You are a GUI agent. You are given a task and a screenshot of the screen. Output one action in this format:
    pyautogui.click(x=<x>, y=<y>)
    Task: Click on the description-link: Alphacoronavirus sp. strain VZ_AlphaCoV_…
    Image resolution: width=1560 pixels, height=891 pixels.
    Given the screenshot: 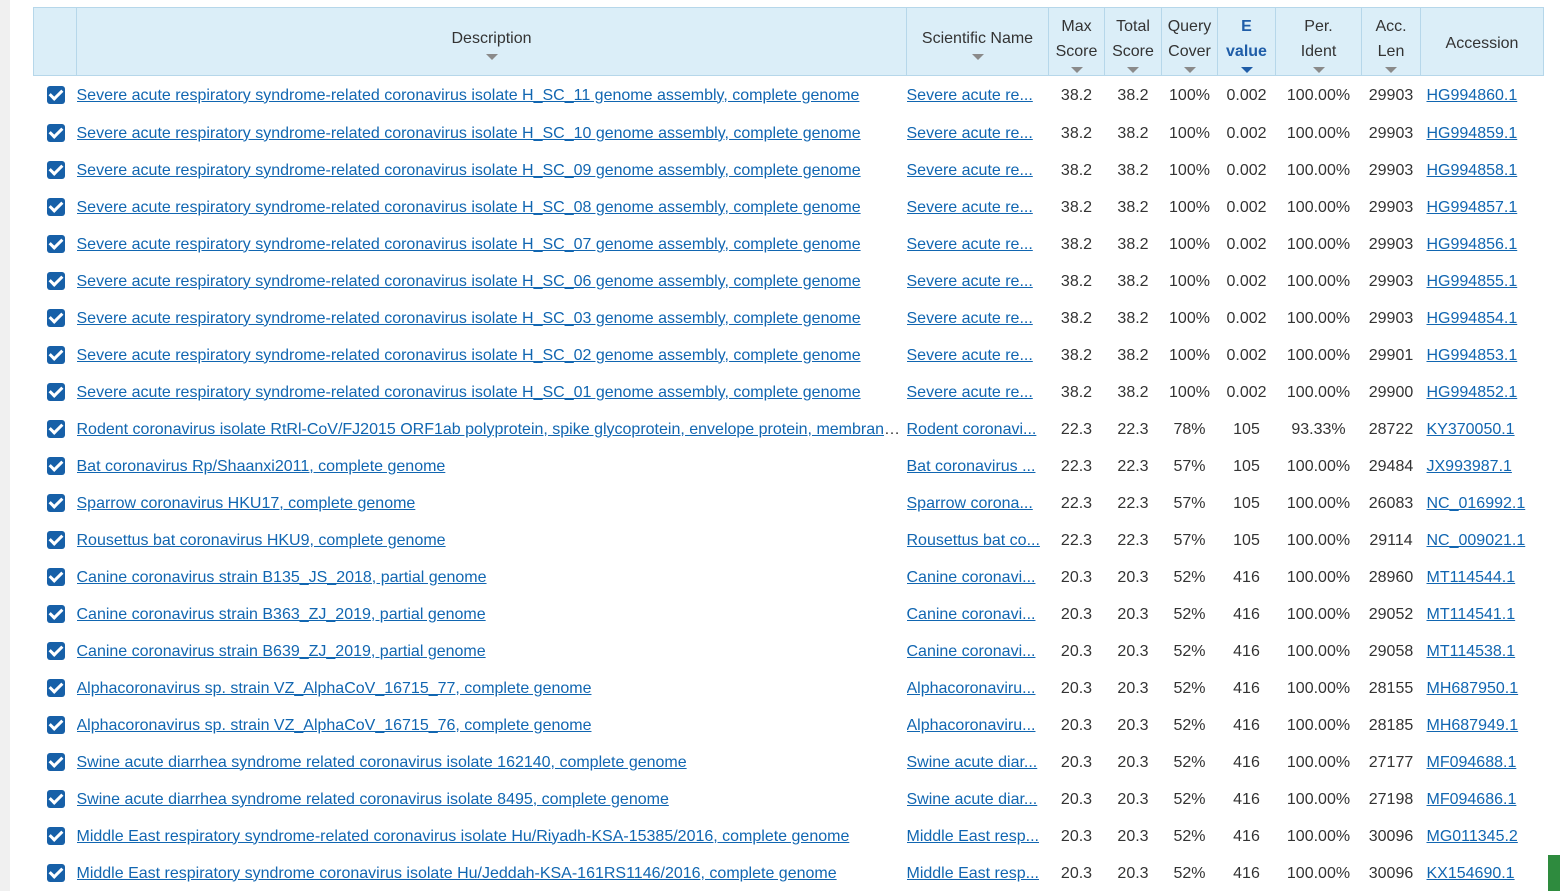 What is the action you would take?
    pyautogui.click(x=334, y=688)
    